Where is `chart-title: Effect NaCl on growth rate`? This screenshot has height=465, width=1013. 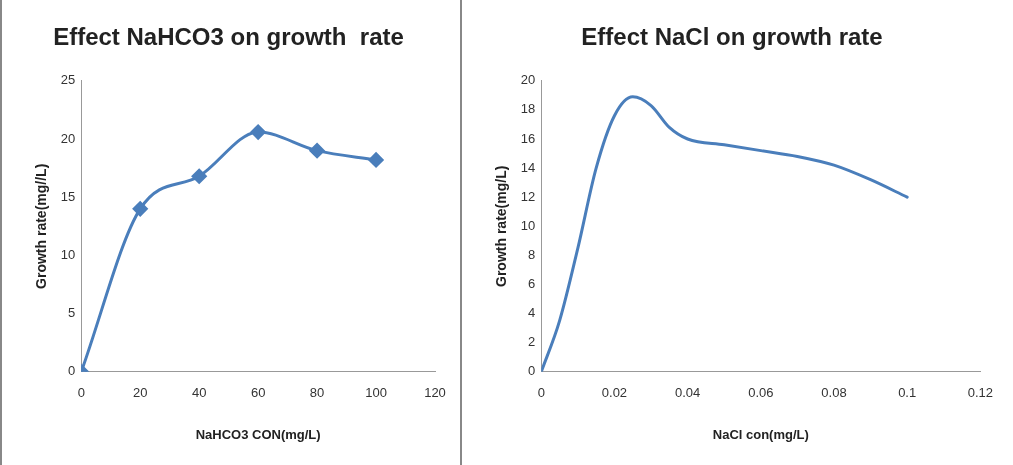 chart-title: Effect NaCl on growth rate is located at coordinates (732, 37).